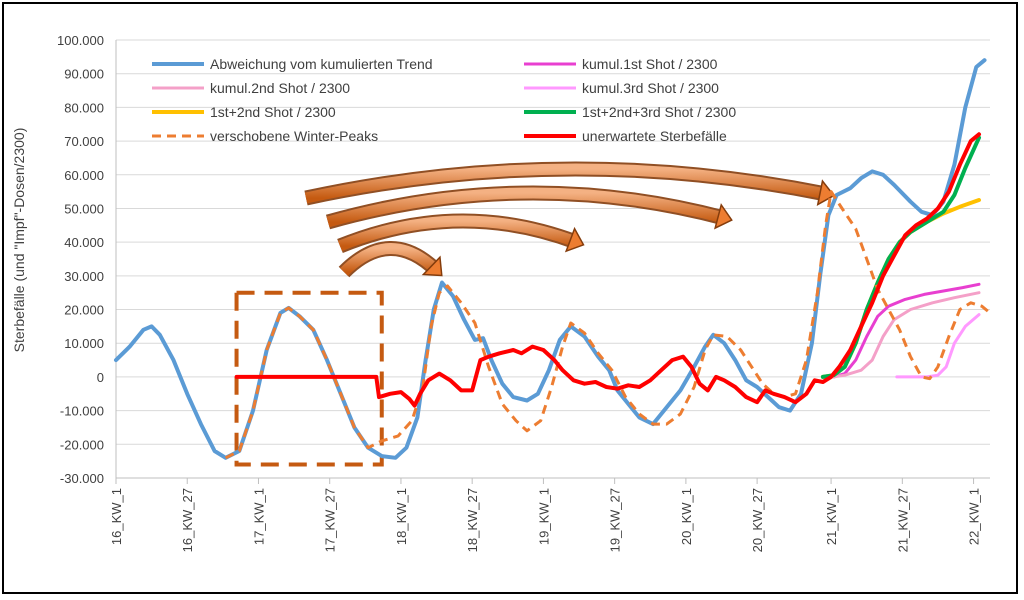  I want to click on legend-label: verschobene Winter-Peaks, so click(294, 136).